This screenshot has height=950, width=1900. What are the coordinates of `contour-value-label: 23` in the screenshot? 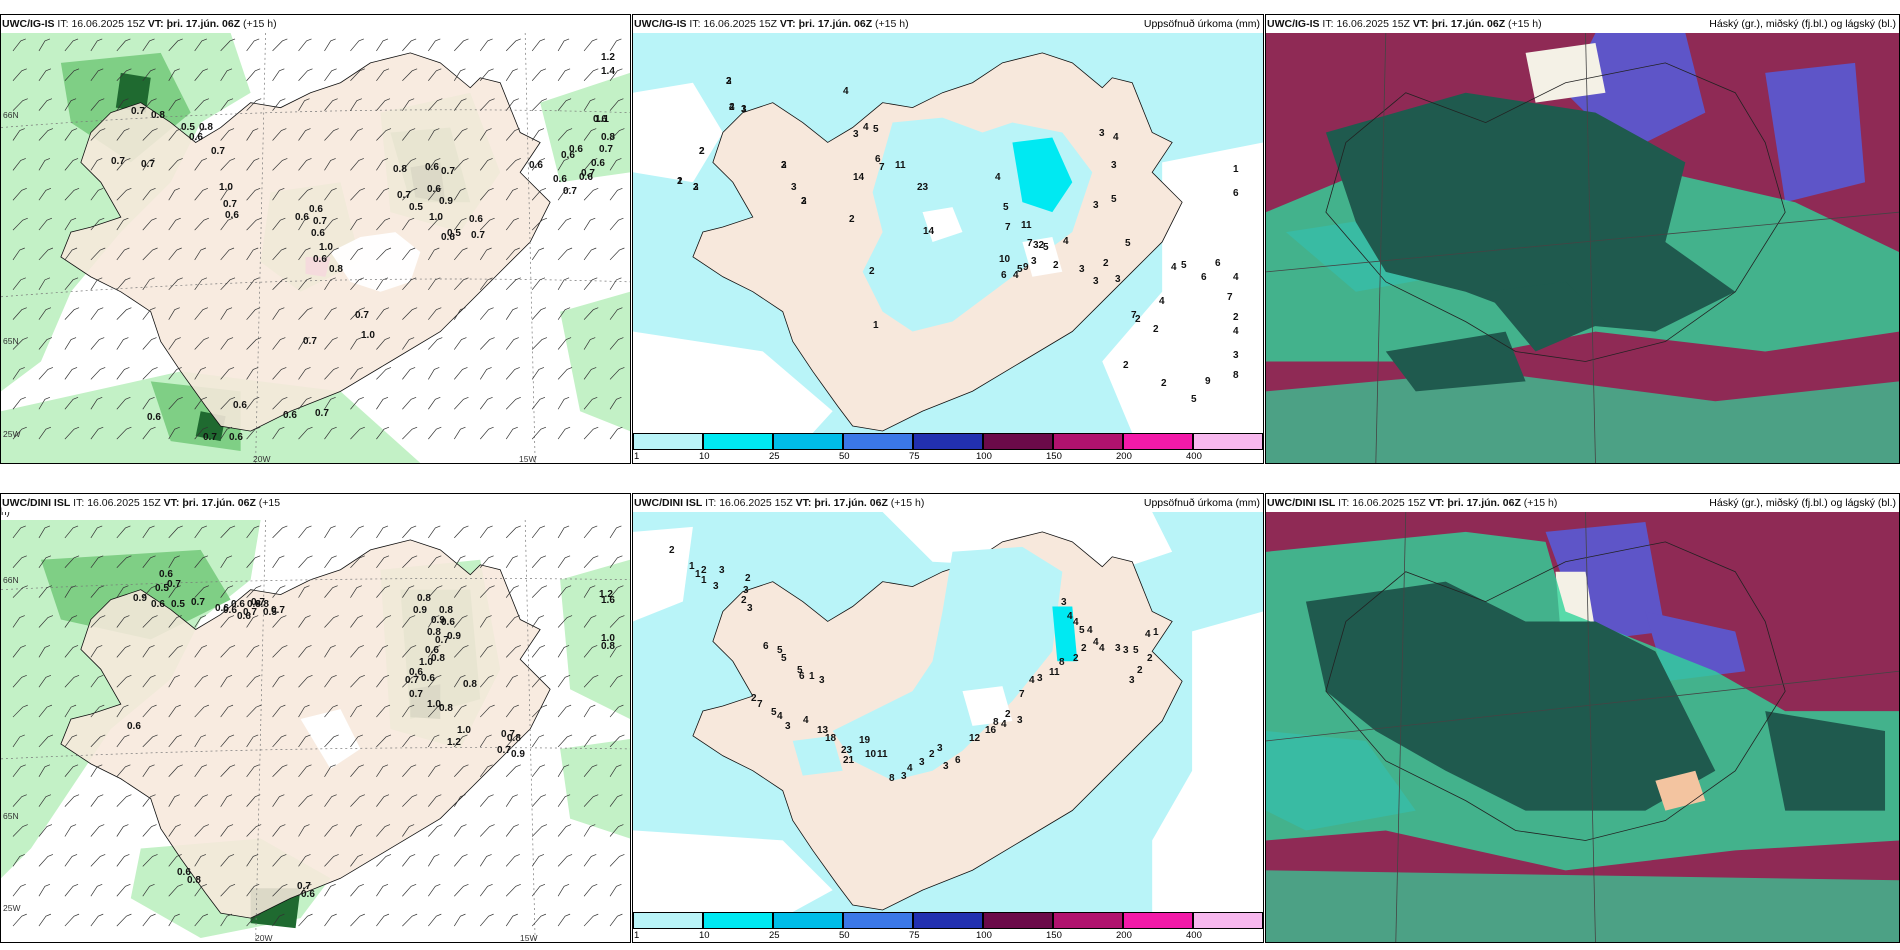 It's located at (847, 750).